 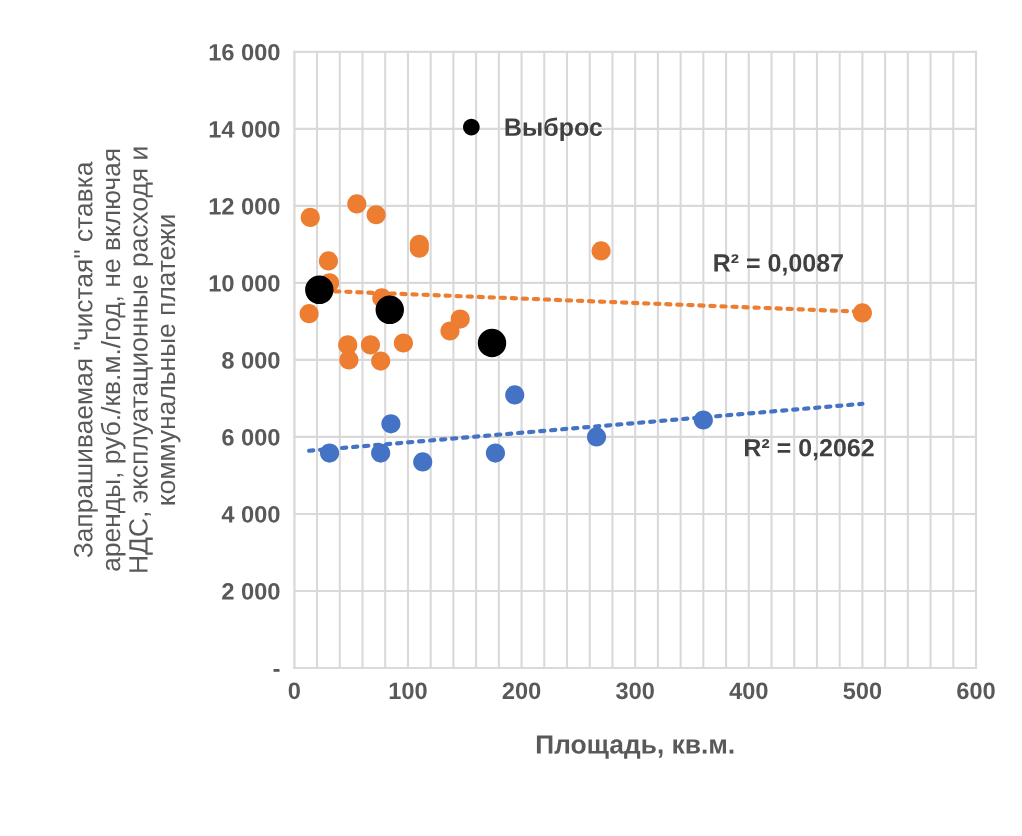 I want to click on y-tick-label: -, so click(x=276, y=670).